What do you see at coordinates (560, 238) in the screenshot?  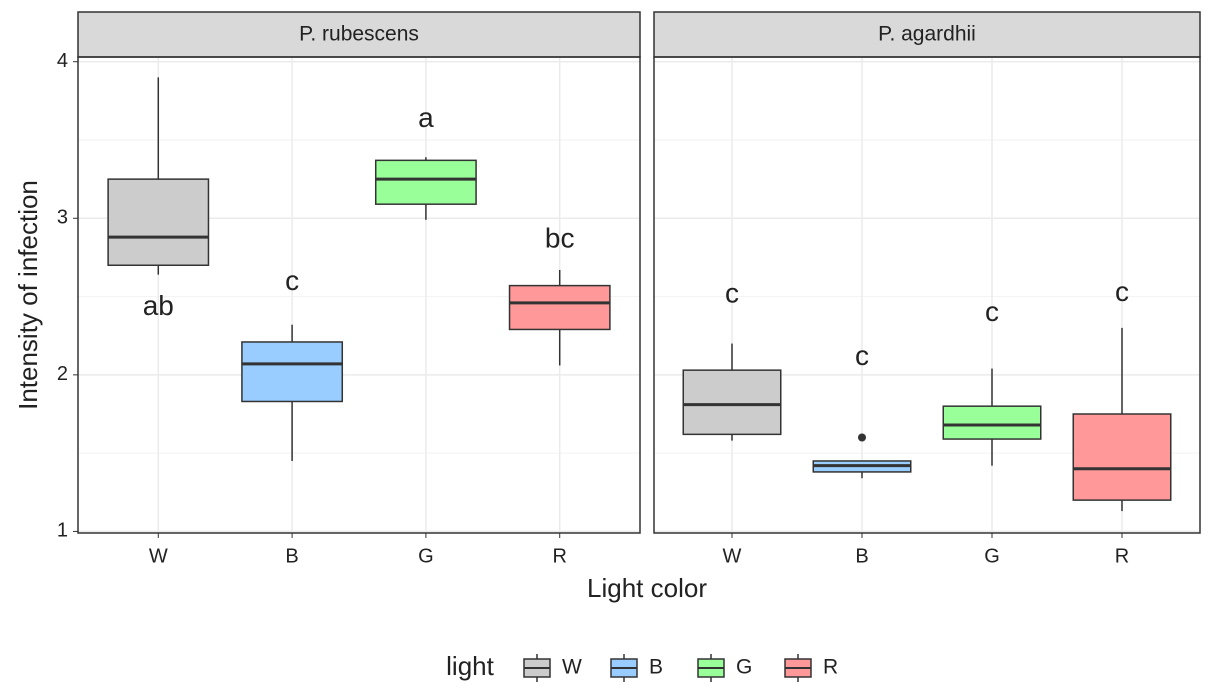 I see `letter-label: bc` at bounding box center [560, 238].